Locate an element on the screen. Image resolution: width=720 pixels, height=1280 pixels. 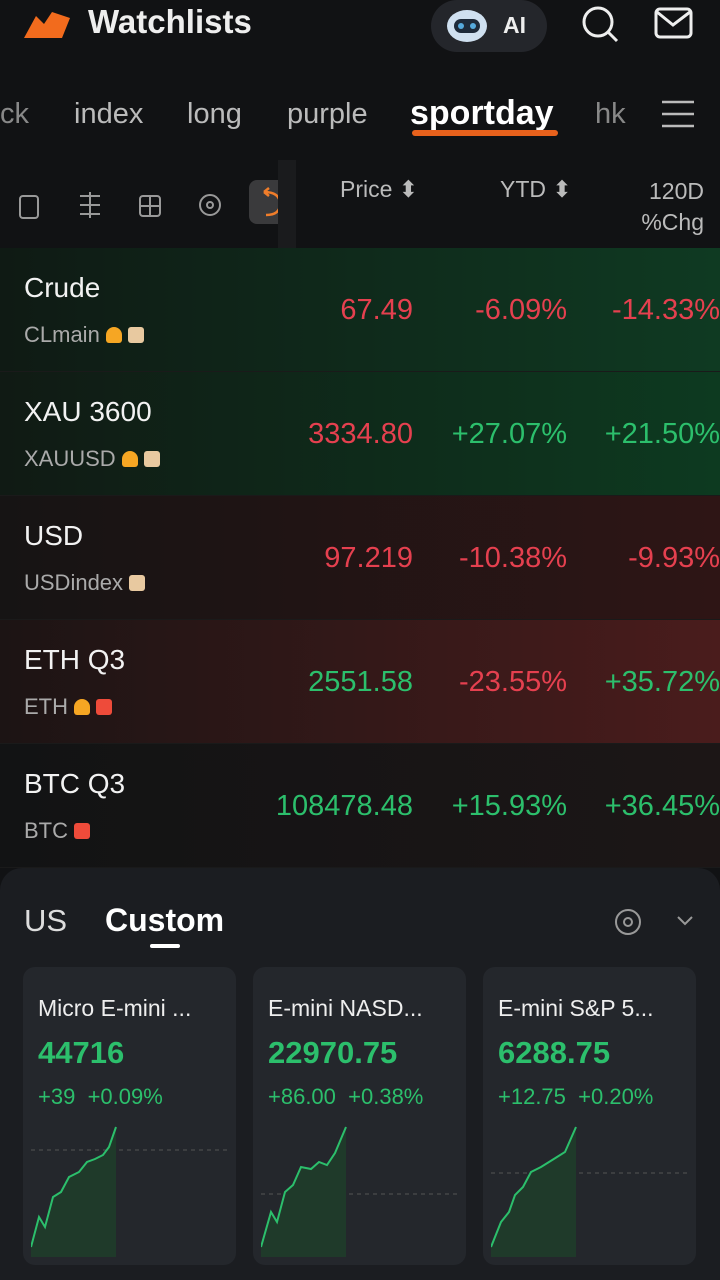
row-code: BTC is located at coordinates (57, 831).